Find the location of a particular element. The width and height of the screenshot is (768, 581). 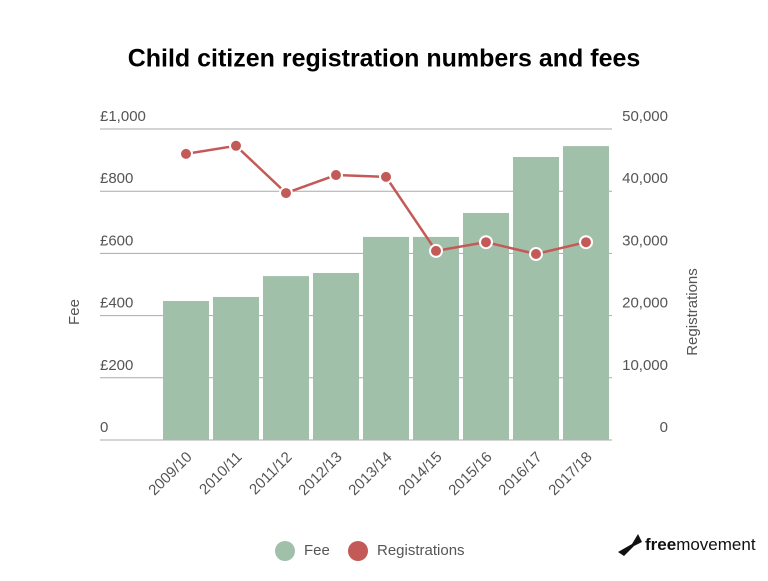

legend-label: Fee is located at coordinates (317, 550).